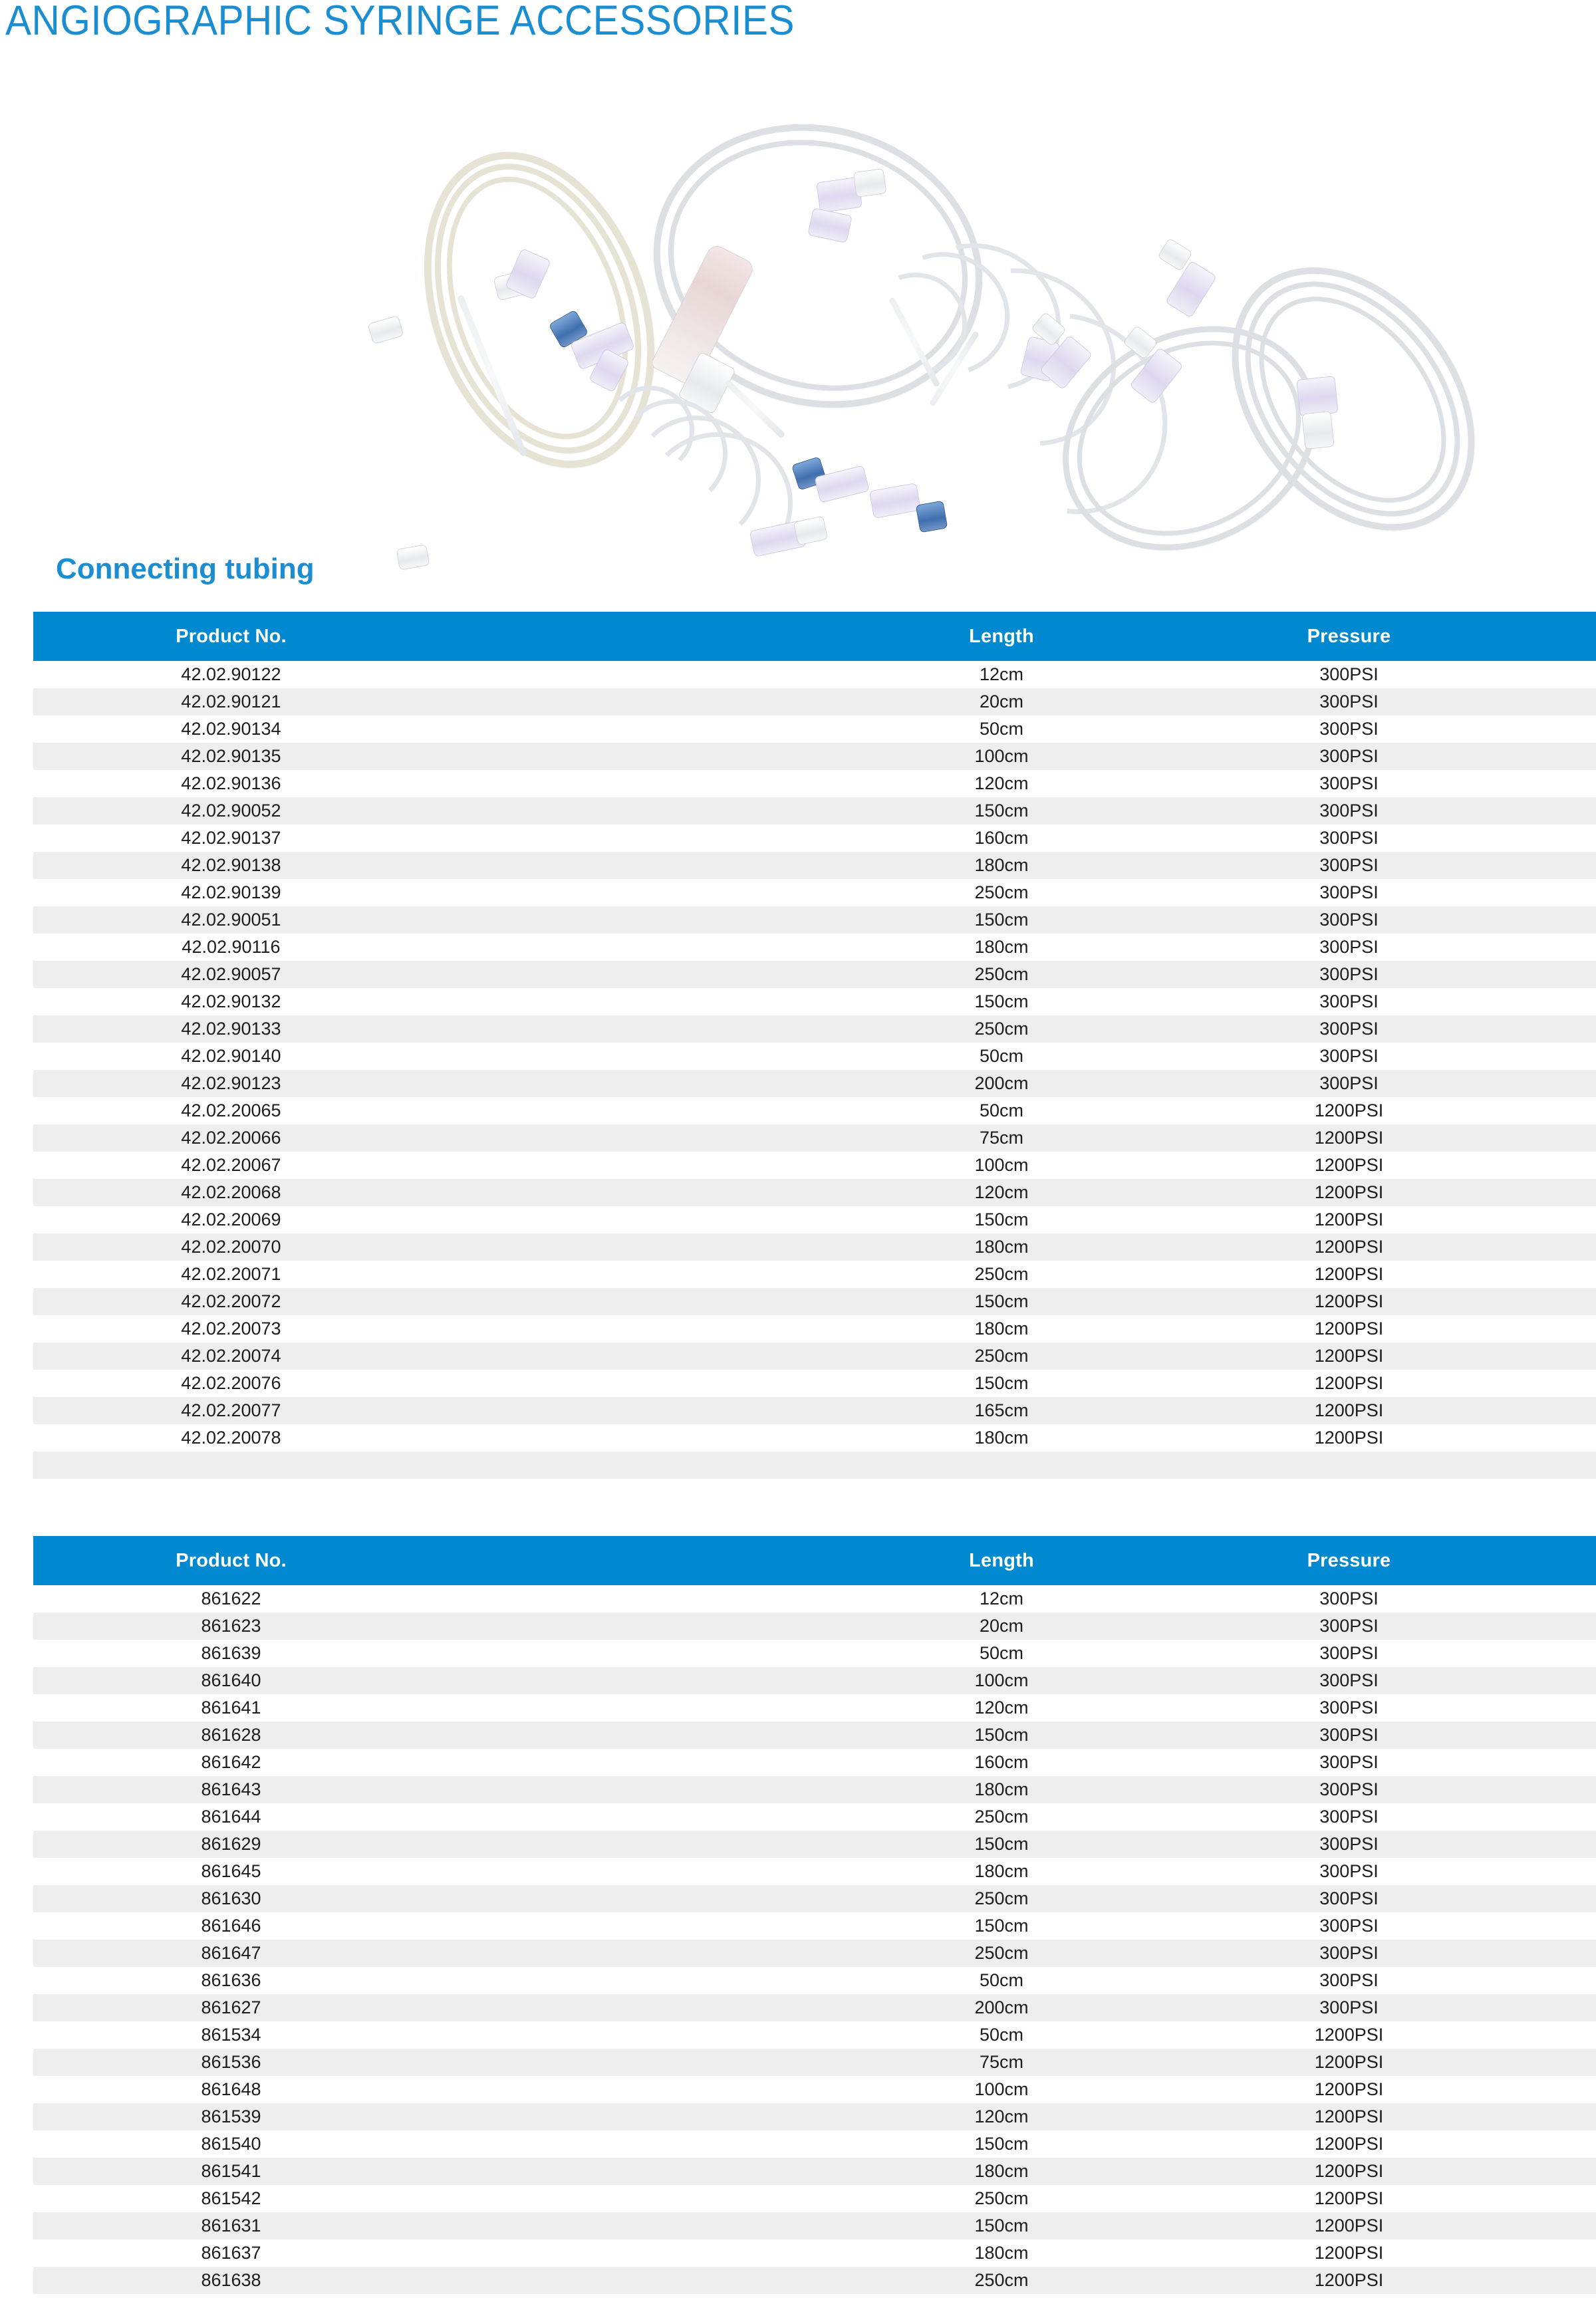 Image resolution: width=1596 pixels, height=2300 pixels. What do you see at coordinates (424, 1871) in the screenshot?
I see `cell-product-no: 861645` at bounding box center [424, 1871].